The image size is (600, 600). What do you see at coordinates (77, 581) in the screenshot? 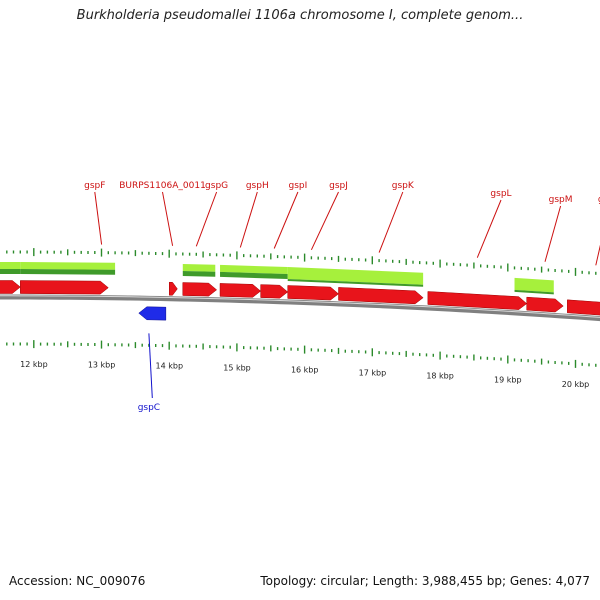
I see `accession-text: Accession: NC_009076` at bounding box center [77, 581].